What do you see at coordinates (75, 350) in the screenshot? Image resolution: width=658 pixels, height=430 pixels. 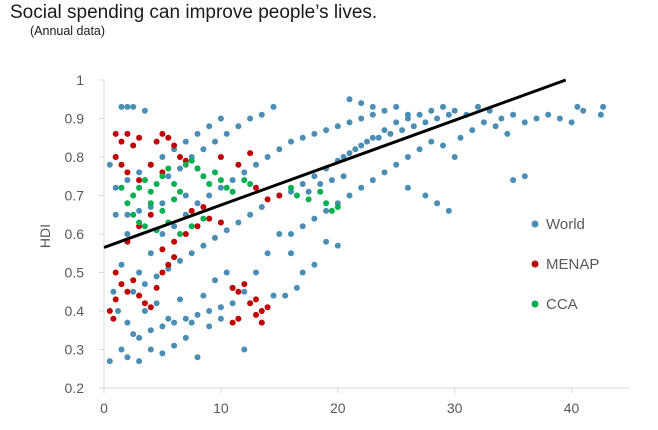 I see `y-tick-label: 0.3` at bounding box center [75, 350].